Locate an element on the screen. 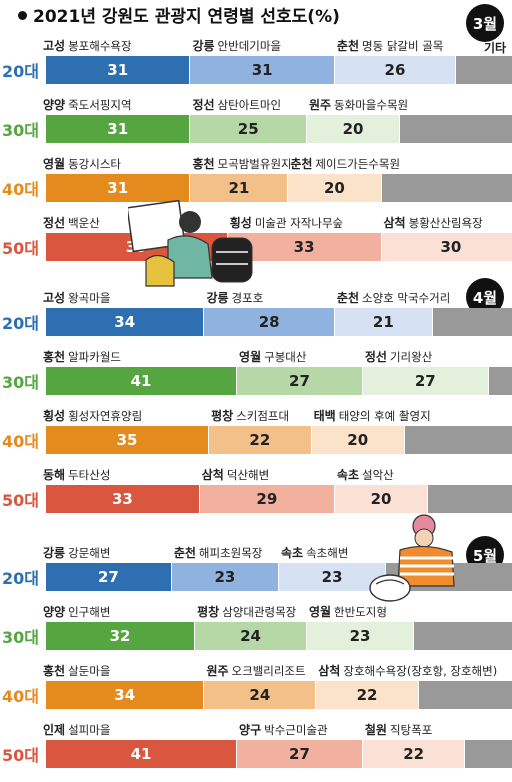 This screenshot has height=782, width=512. destination-label: 동해 두타산성 is located at coordinates (77, 475).